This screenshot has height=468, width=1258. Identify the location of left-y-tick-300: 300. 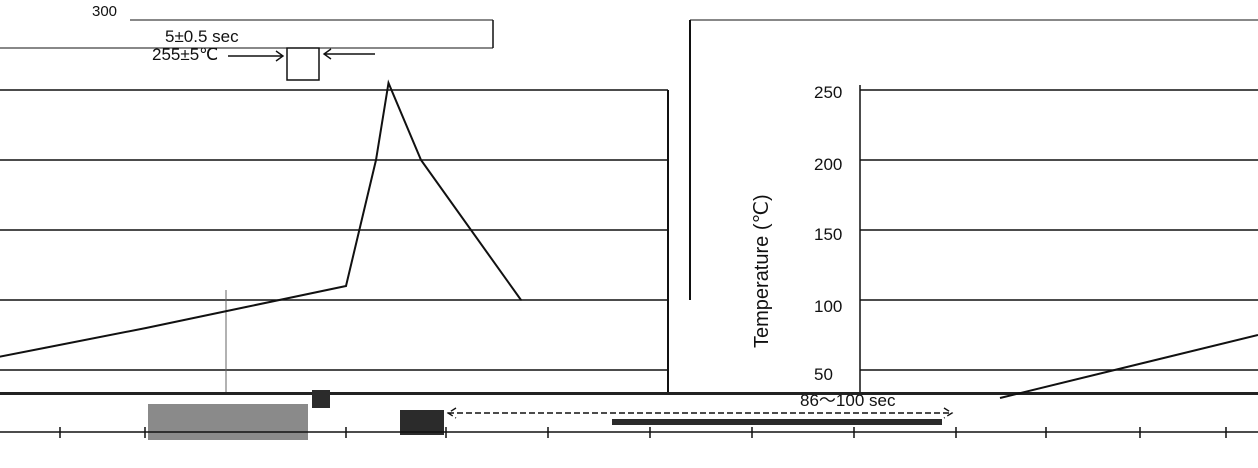
(104, 11).